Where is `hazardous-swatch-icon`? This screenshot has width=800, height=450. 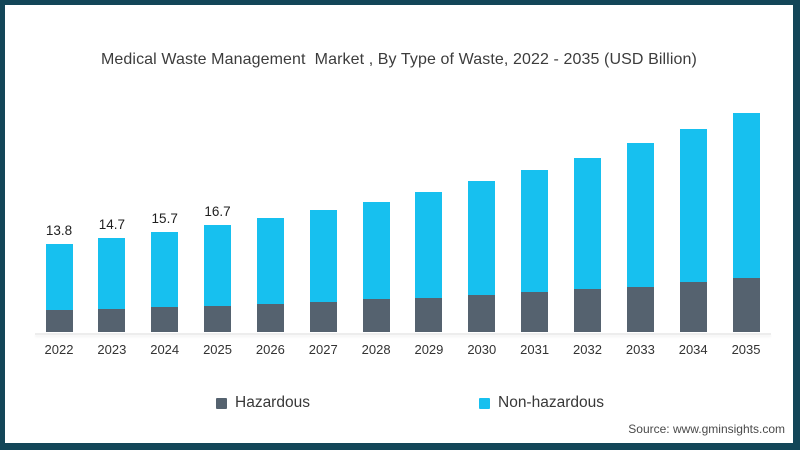
hazardous-swatch-icon is located at coordinates (221, 403).